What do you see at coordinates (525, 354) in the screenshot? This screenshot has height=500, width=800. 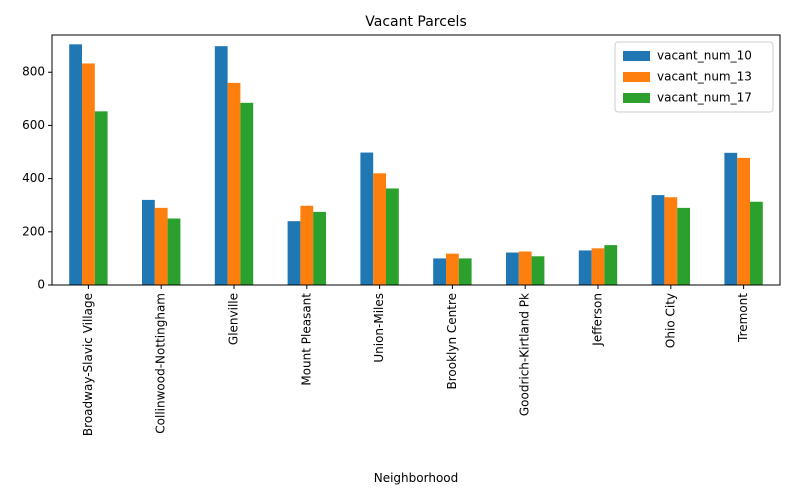 I see `x-tick-label: Goodrich-Kirtland Pk` at bounding box center [525, 354].